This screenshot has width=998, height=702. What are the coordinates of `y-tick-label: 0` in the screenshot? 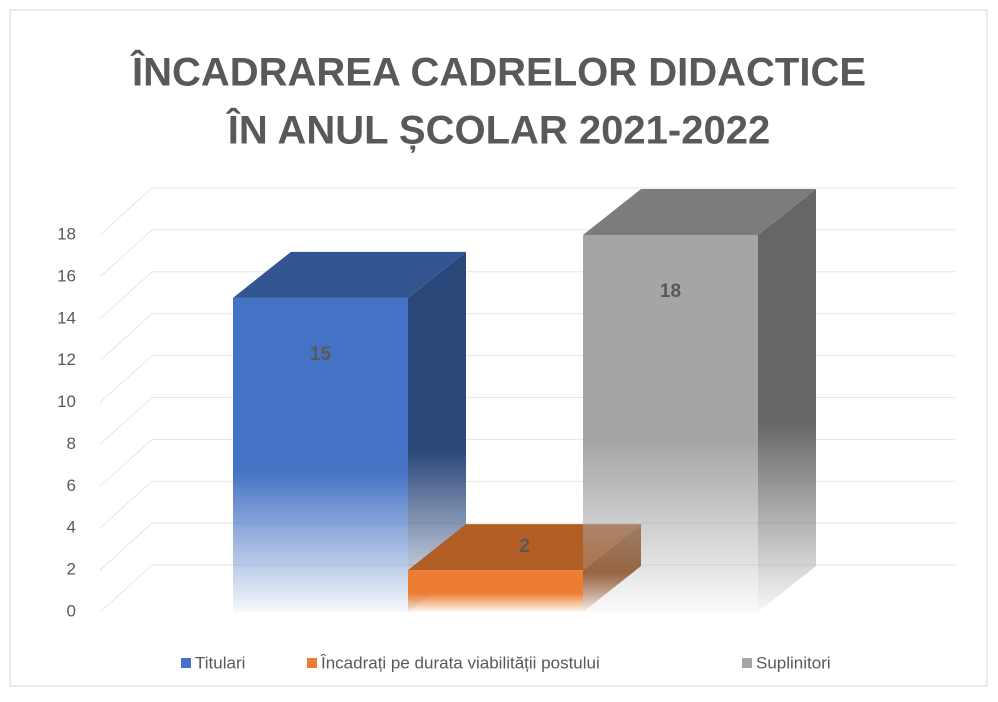 It's located at (71, 610).